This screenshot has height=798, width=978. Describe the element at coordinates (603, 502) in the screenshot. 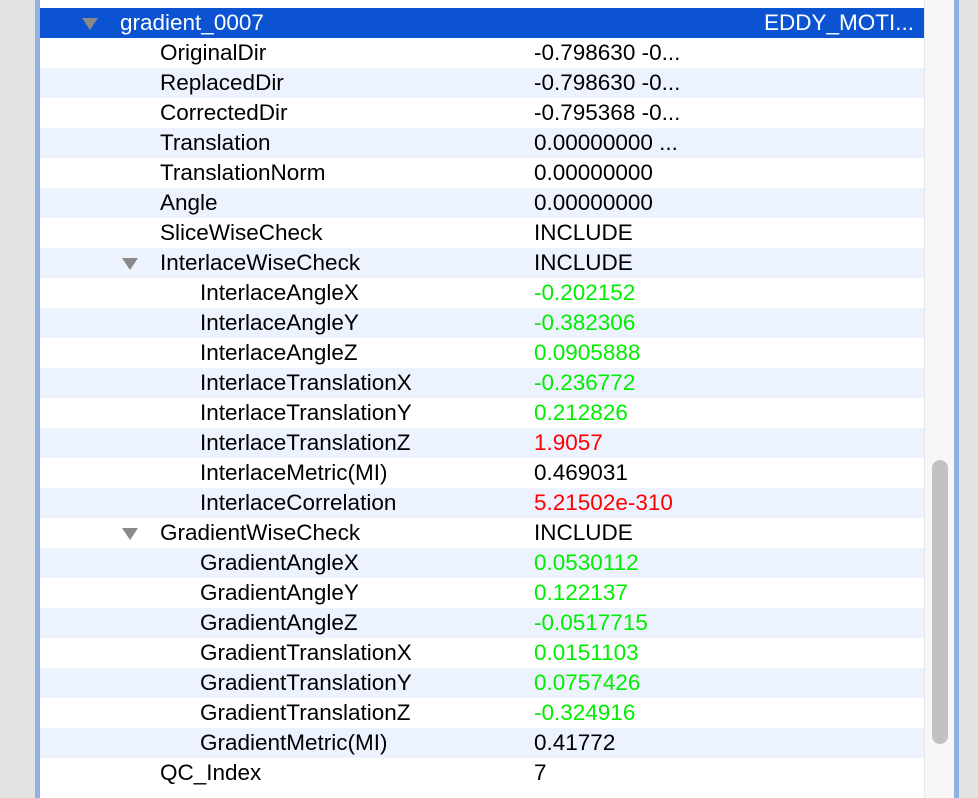

I see `row-value: 5.21502e-310` at that location.